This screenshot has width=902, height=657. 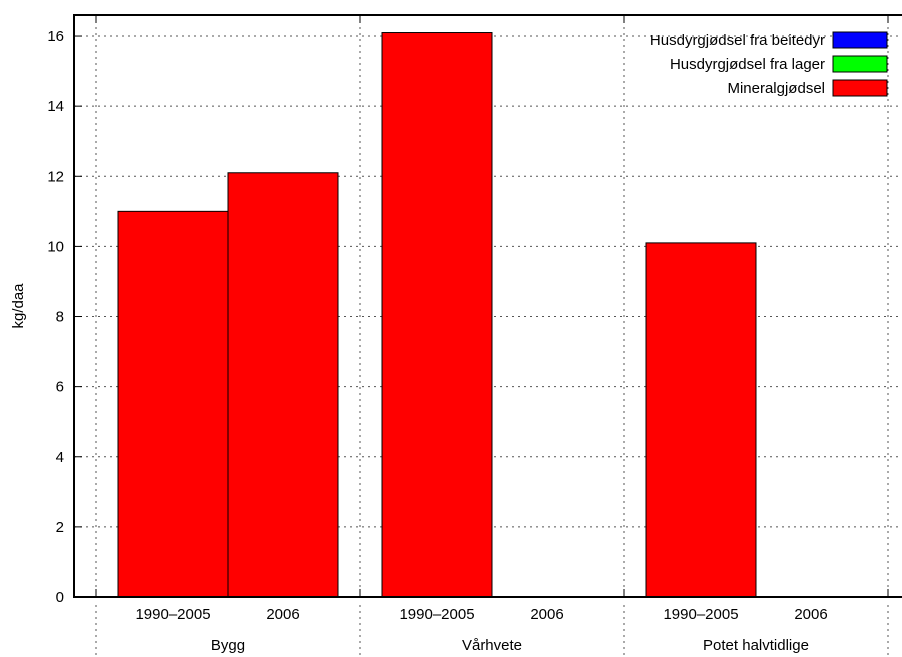 I want to click on y-axis: 0 2 4 6 8 10 12 14 16, so click(x=64, y=317).